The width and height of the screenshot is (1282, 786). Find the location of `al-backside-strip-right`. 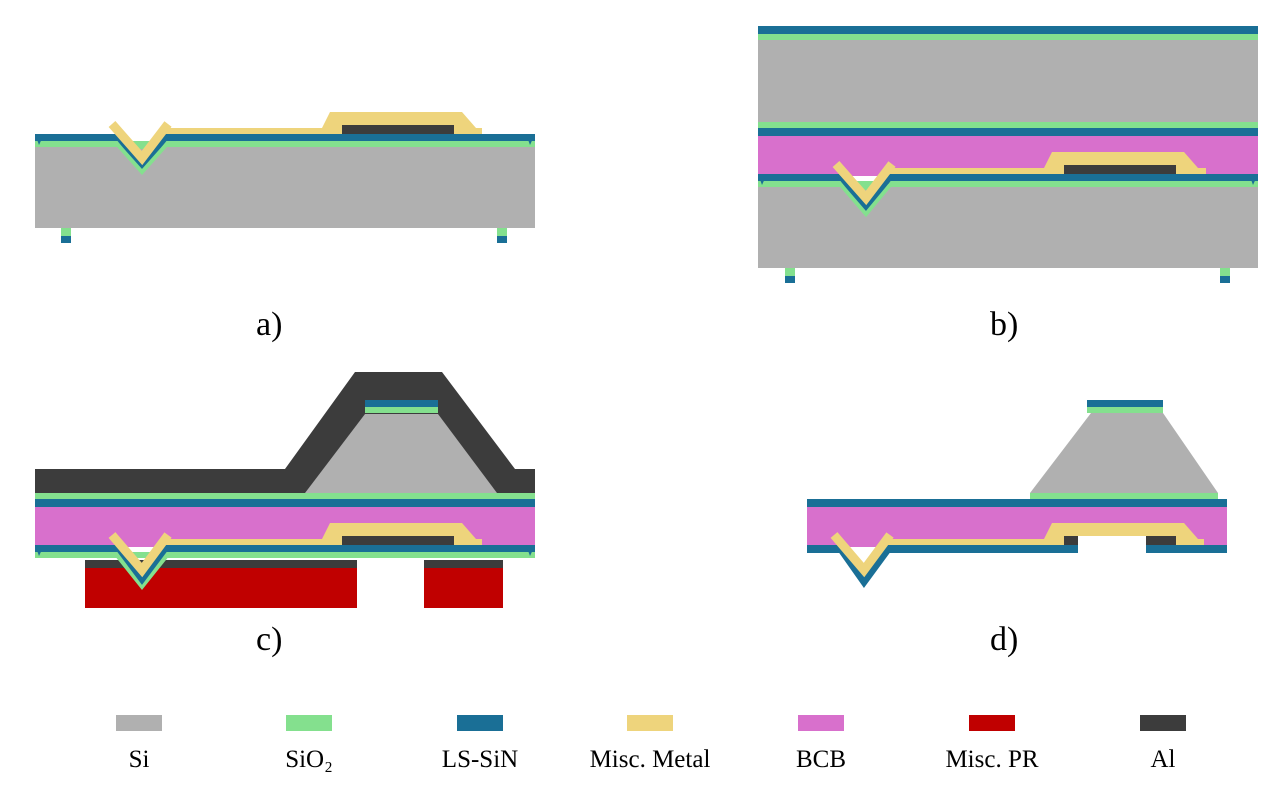

al-backside-strip-right is located at coordinates (463, 564).